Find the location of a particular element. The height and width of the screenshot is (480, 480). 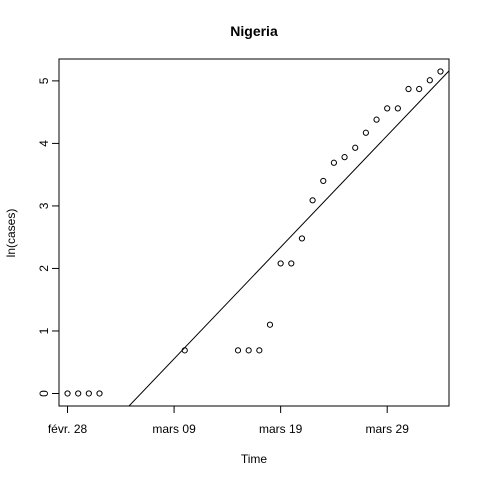

y-tick-label: 3 is located at coordinates (44, 205).